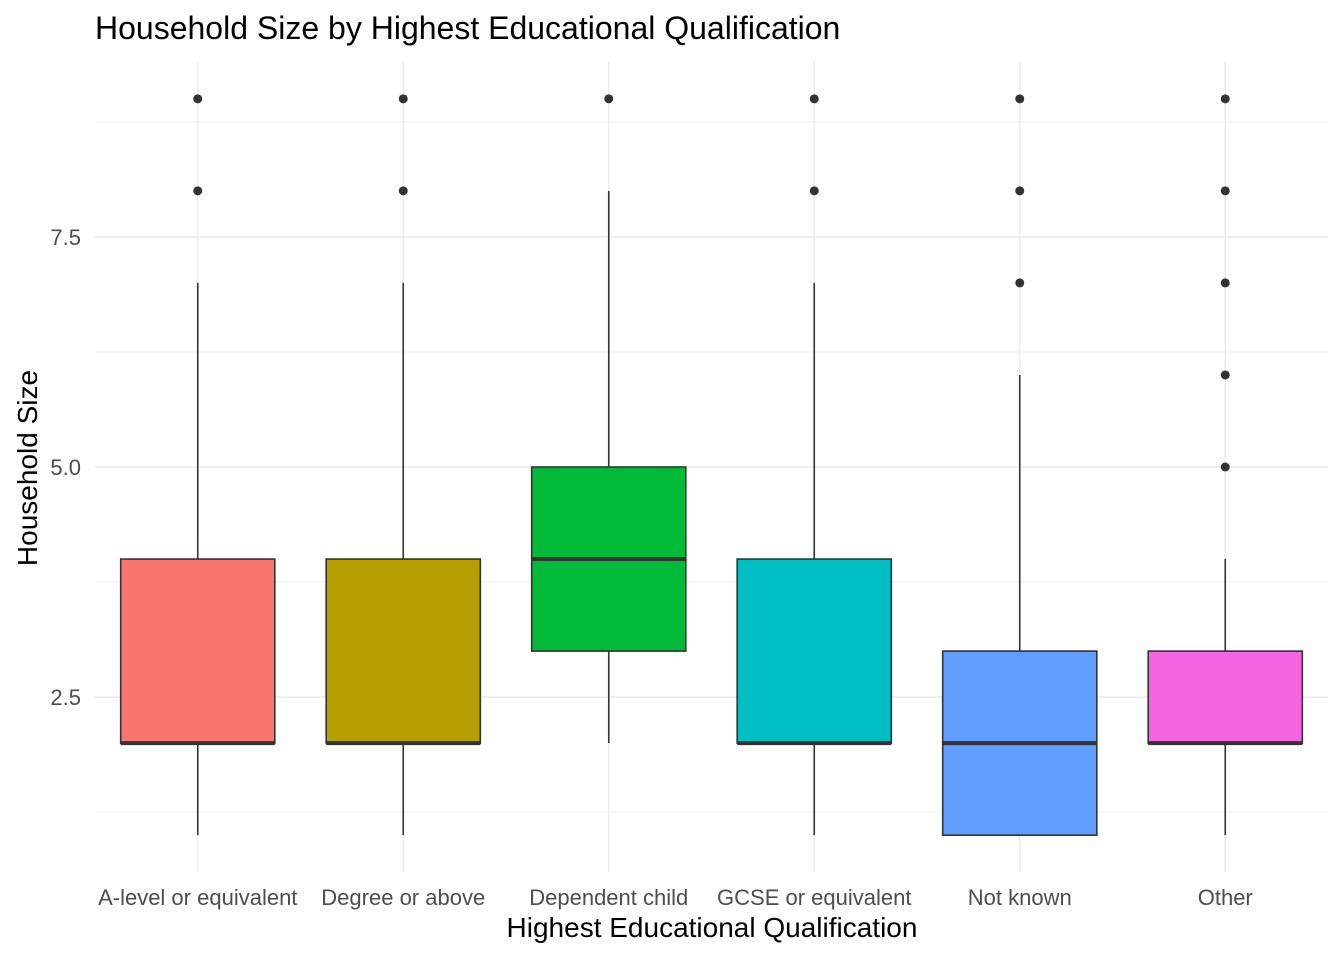  I want to click on y-axis-ticks: 2.5 5.0 7.5, so click(65, 467).